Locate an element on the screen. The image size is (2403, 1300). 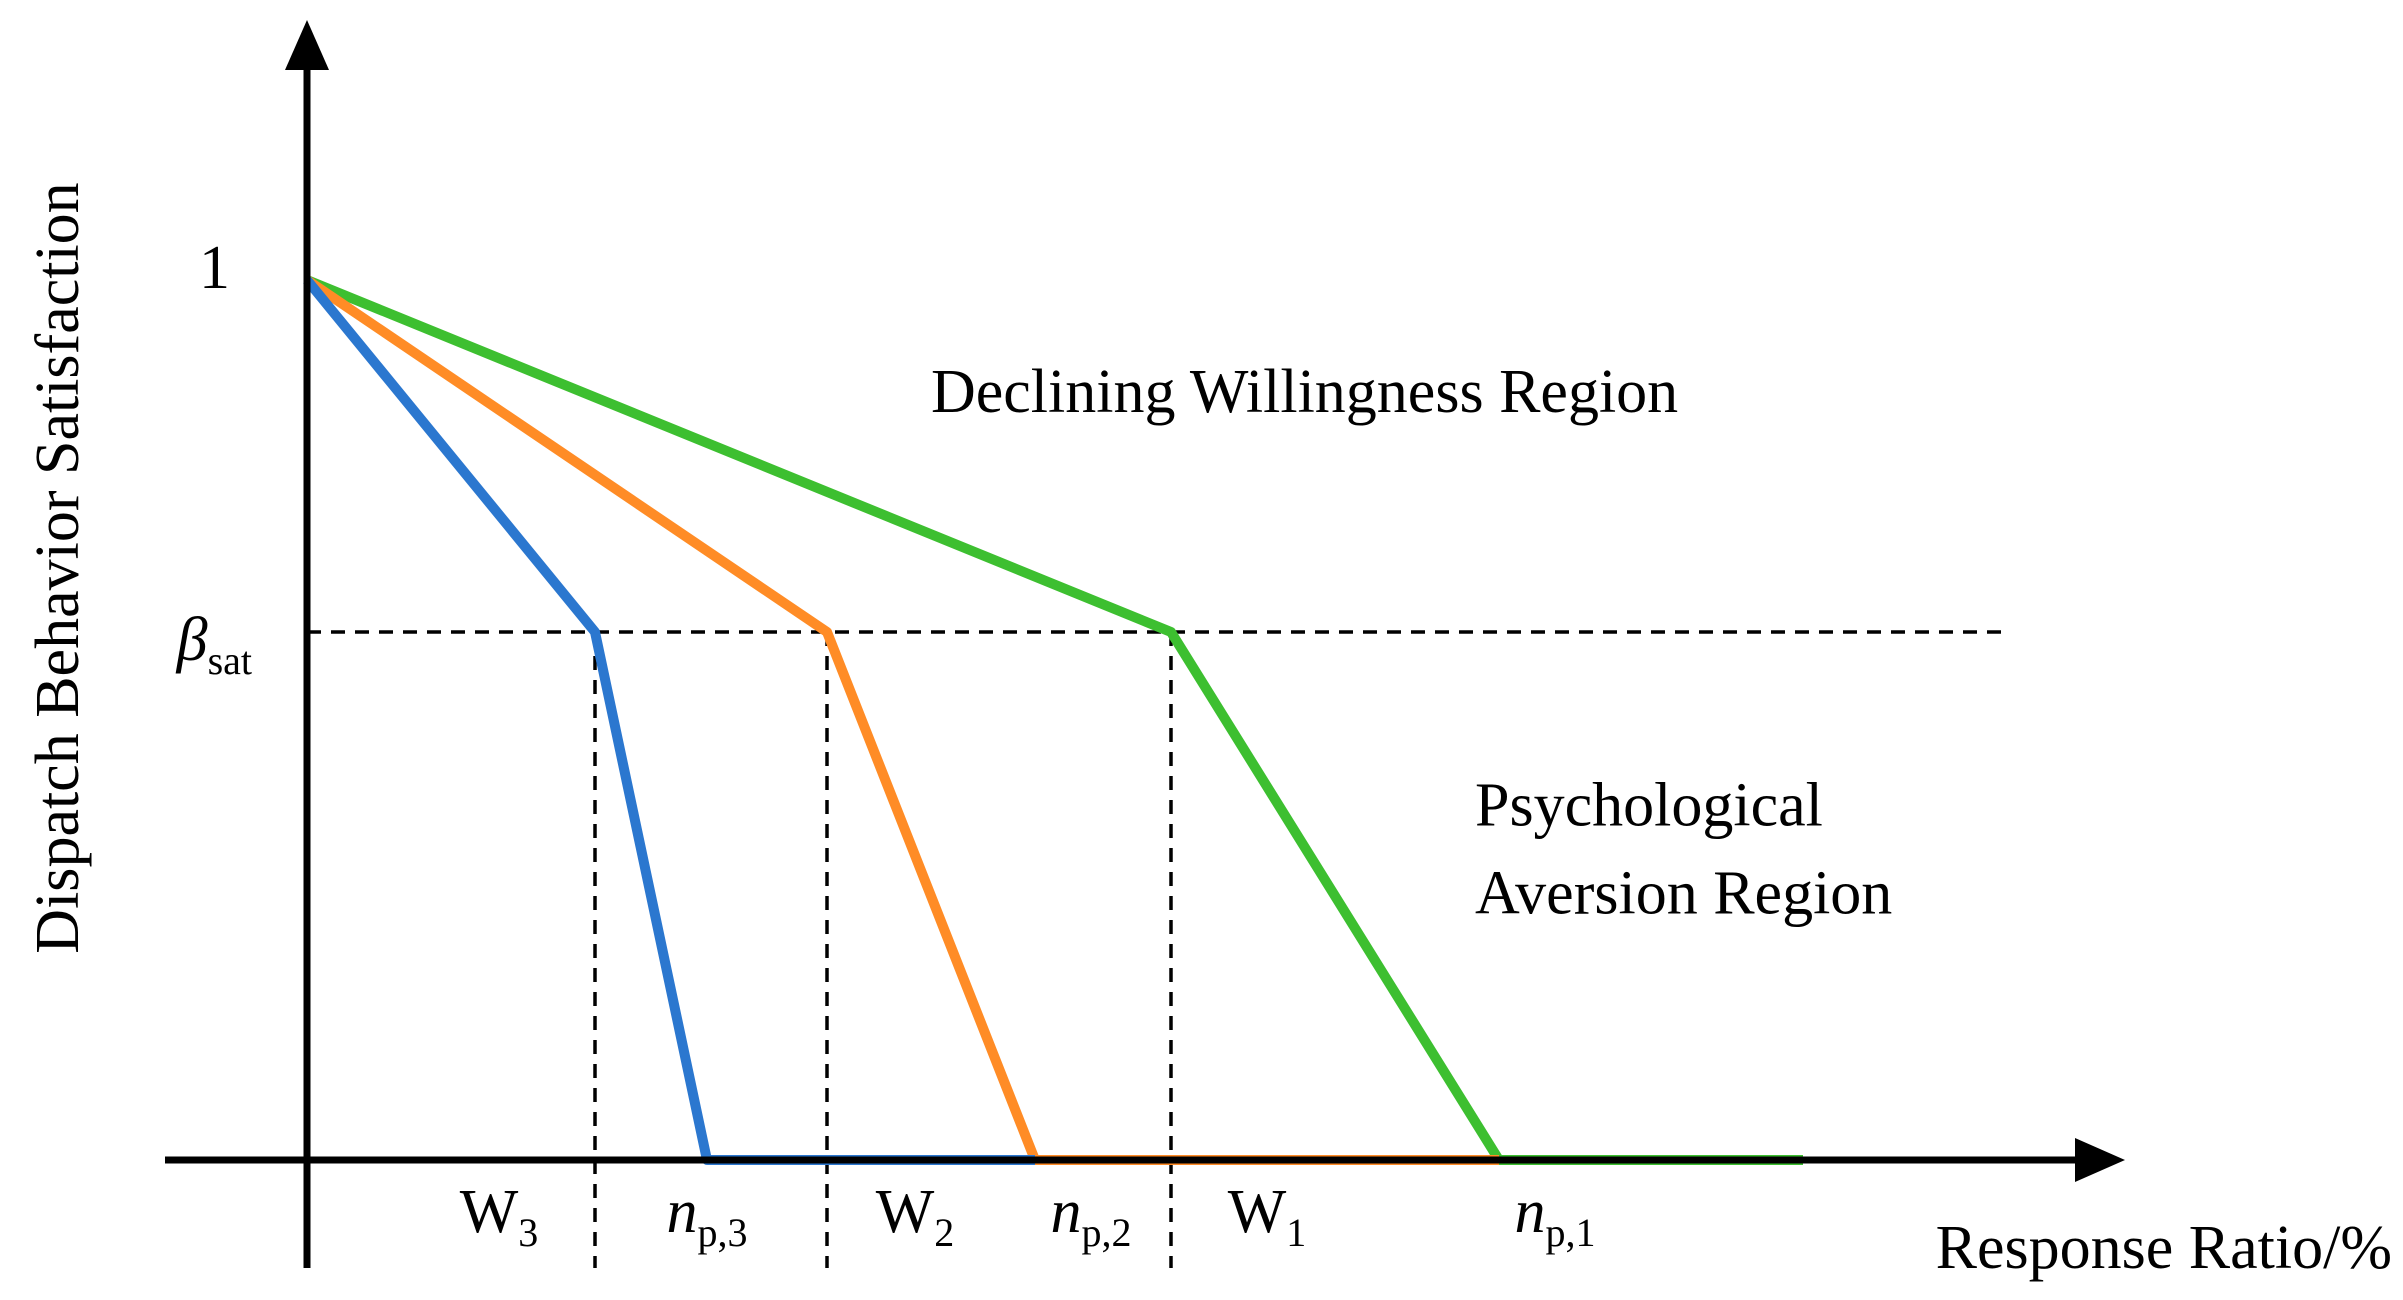
y-tick-label-2: βsat is located at coordinates (214, 644).